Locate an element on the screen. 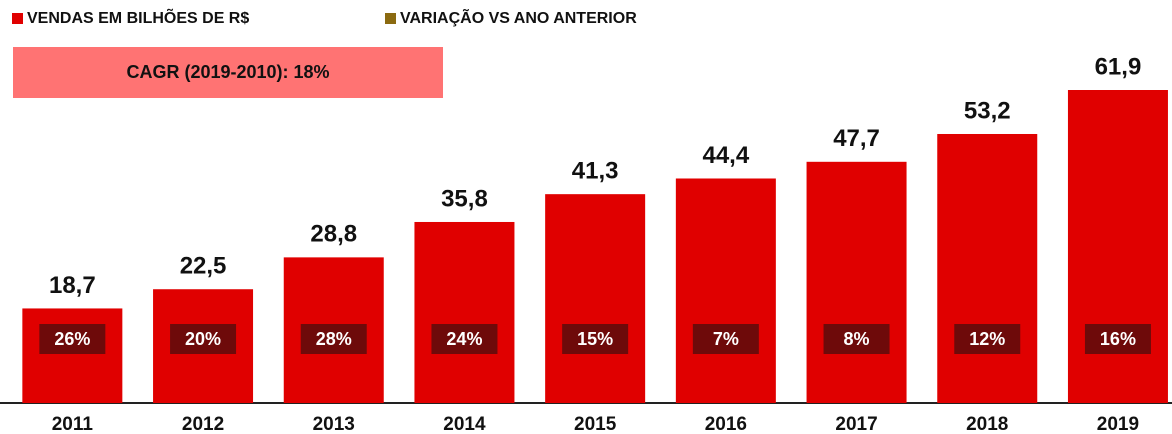 The width and height of the screenshot is (1172, 434). x-tick-label: 2014 is located at coordinates (464, 424).